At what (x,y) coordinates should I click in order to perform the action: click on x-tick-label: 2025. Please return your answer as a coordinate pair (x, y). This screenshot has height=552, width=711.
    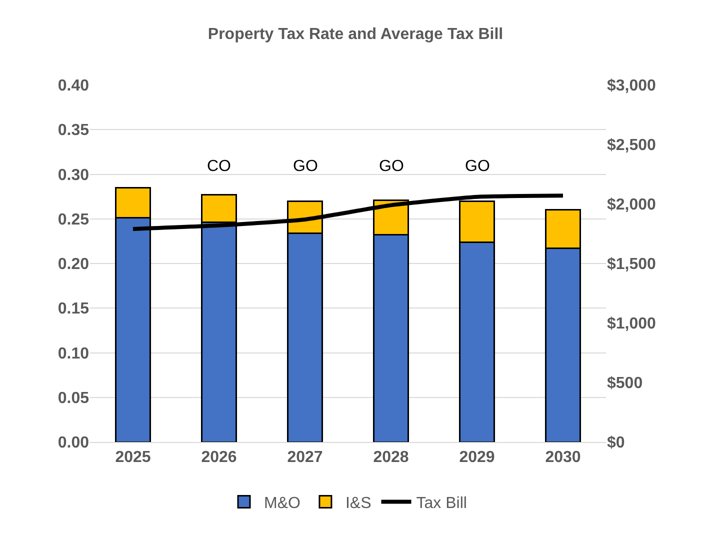
    Looking at the image, I should click on (133, 457).